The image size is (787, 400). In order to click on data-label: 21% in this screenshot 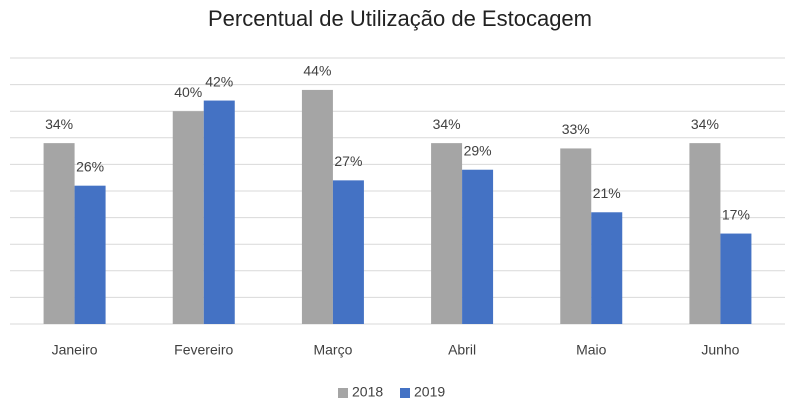, I will do `click(607, 193)`.